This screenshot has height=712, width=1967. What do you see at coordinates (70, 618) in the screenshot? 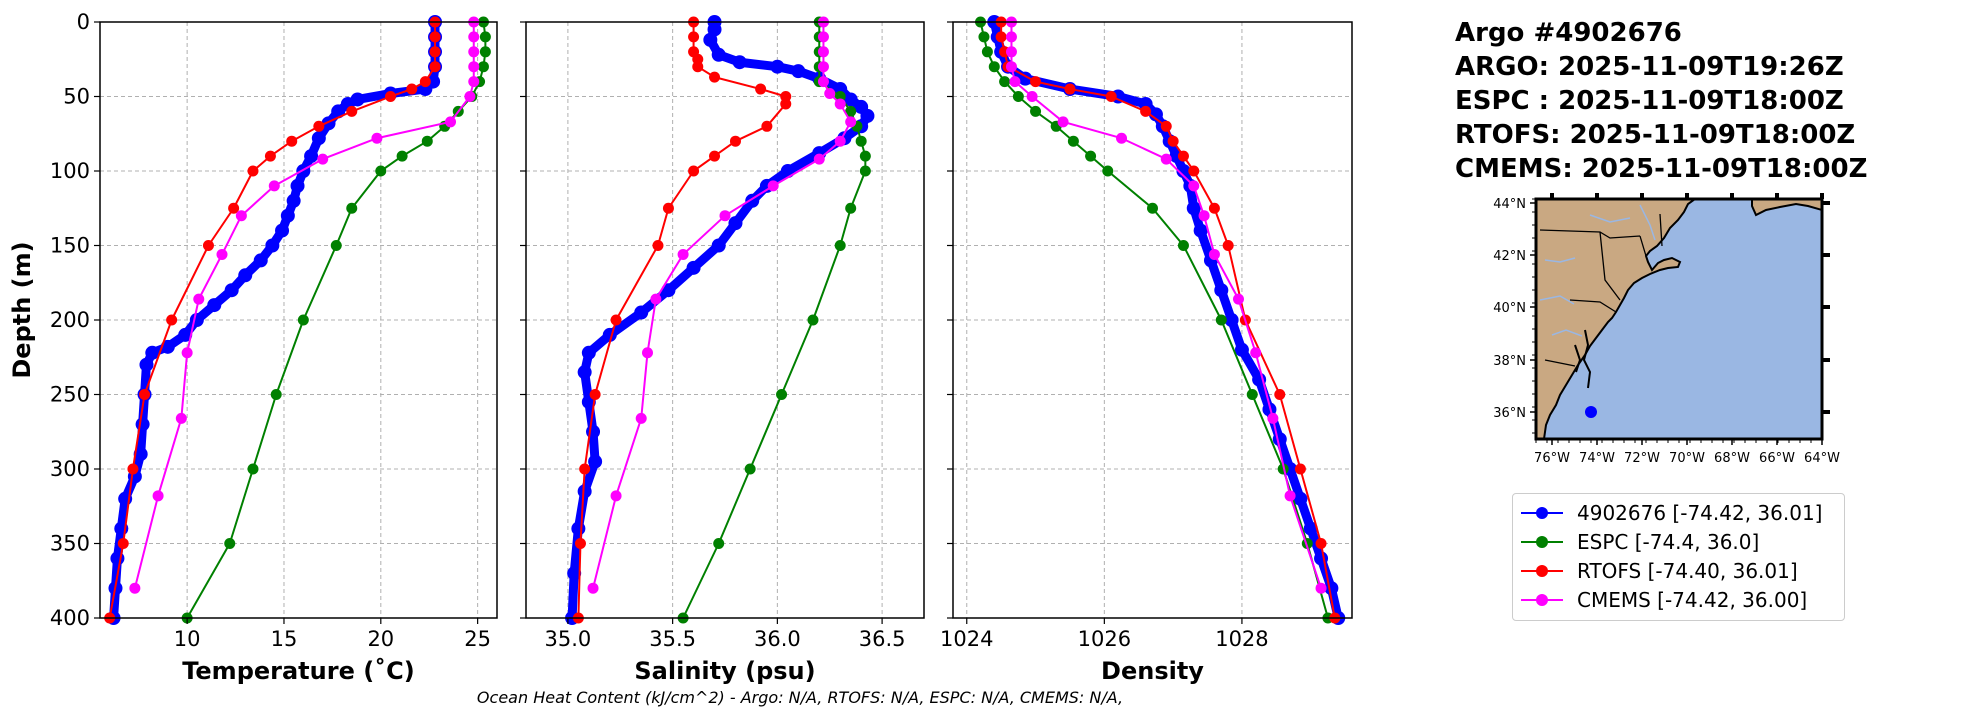
I see `y-tick-label: 400` at bounding box center [70, 618].